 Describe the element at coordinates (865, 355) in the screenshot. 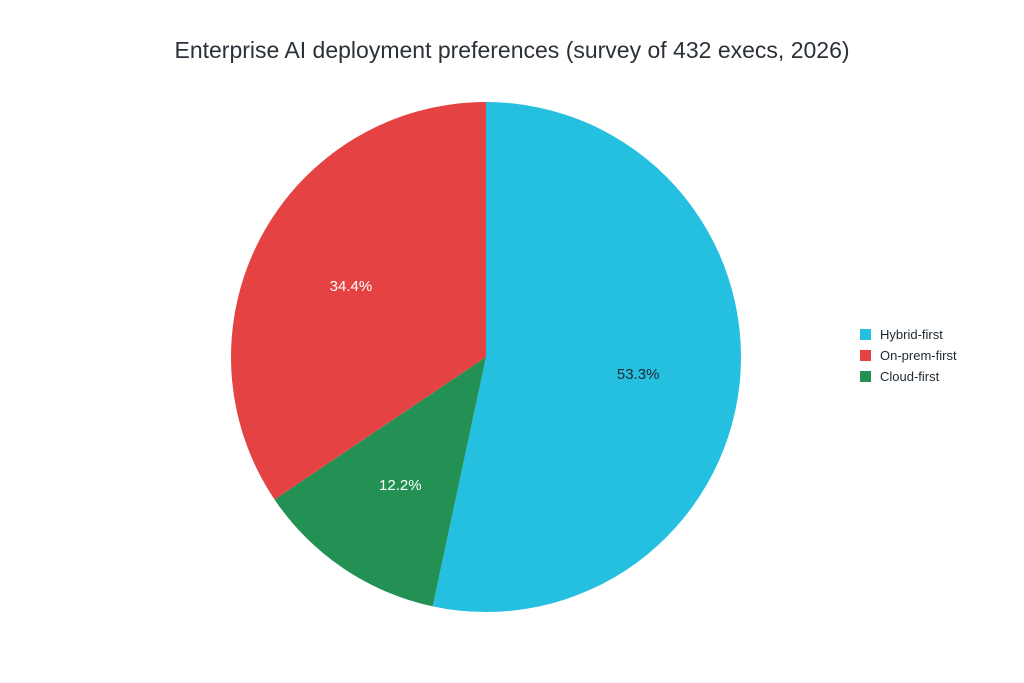

I see `legend-swatch-on-prem-first` at that location.